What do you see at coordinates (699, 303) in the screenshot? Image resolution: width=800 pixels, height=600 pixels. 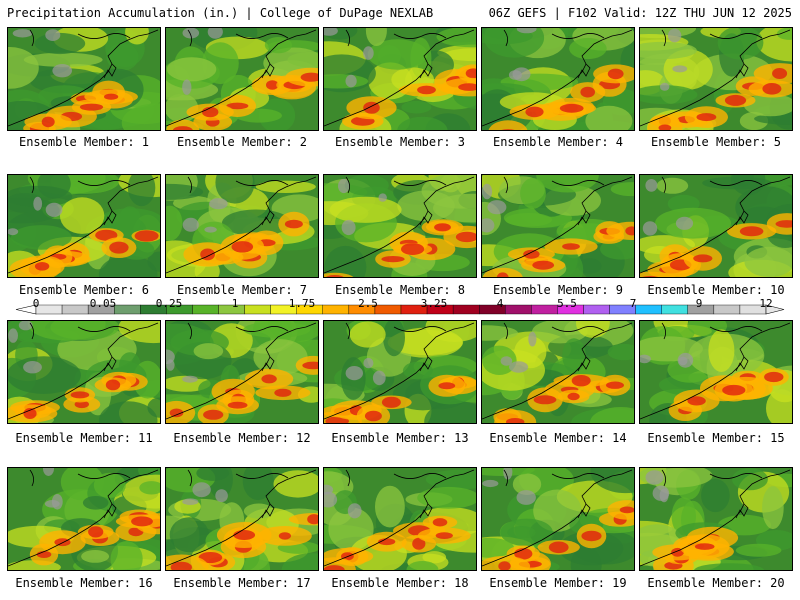 I see `colorbar-tick-label: 9` at bounding box center [699, 303].